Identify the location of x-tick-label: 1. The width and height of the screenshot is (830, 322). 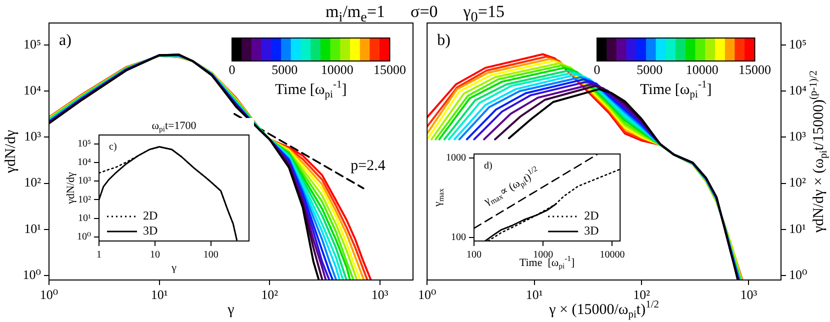
(99, 255).